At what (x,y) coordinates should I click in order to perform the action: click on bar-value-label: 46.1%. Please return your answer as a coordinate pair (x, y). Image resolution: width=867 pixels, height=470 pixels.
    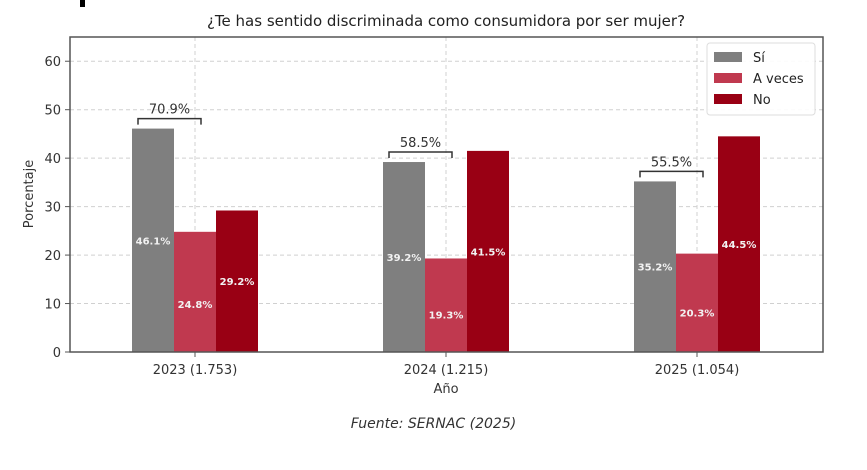
    Looking at the image, I should click on (153, 241).